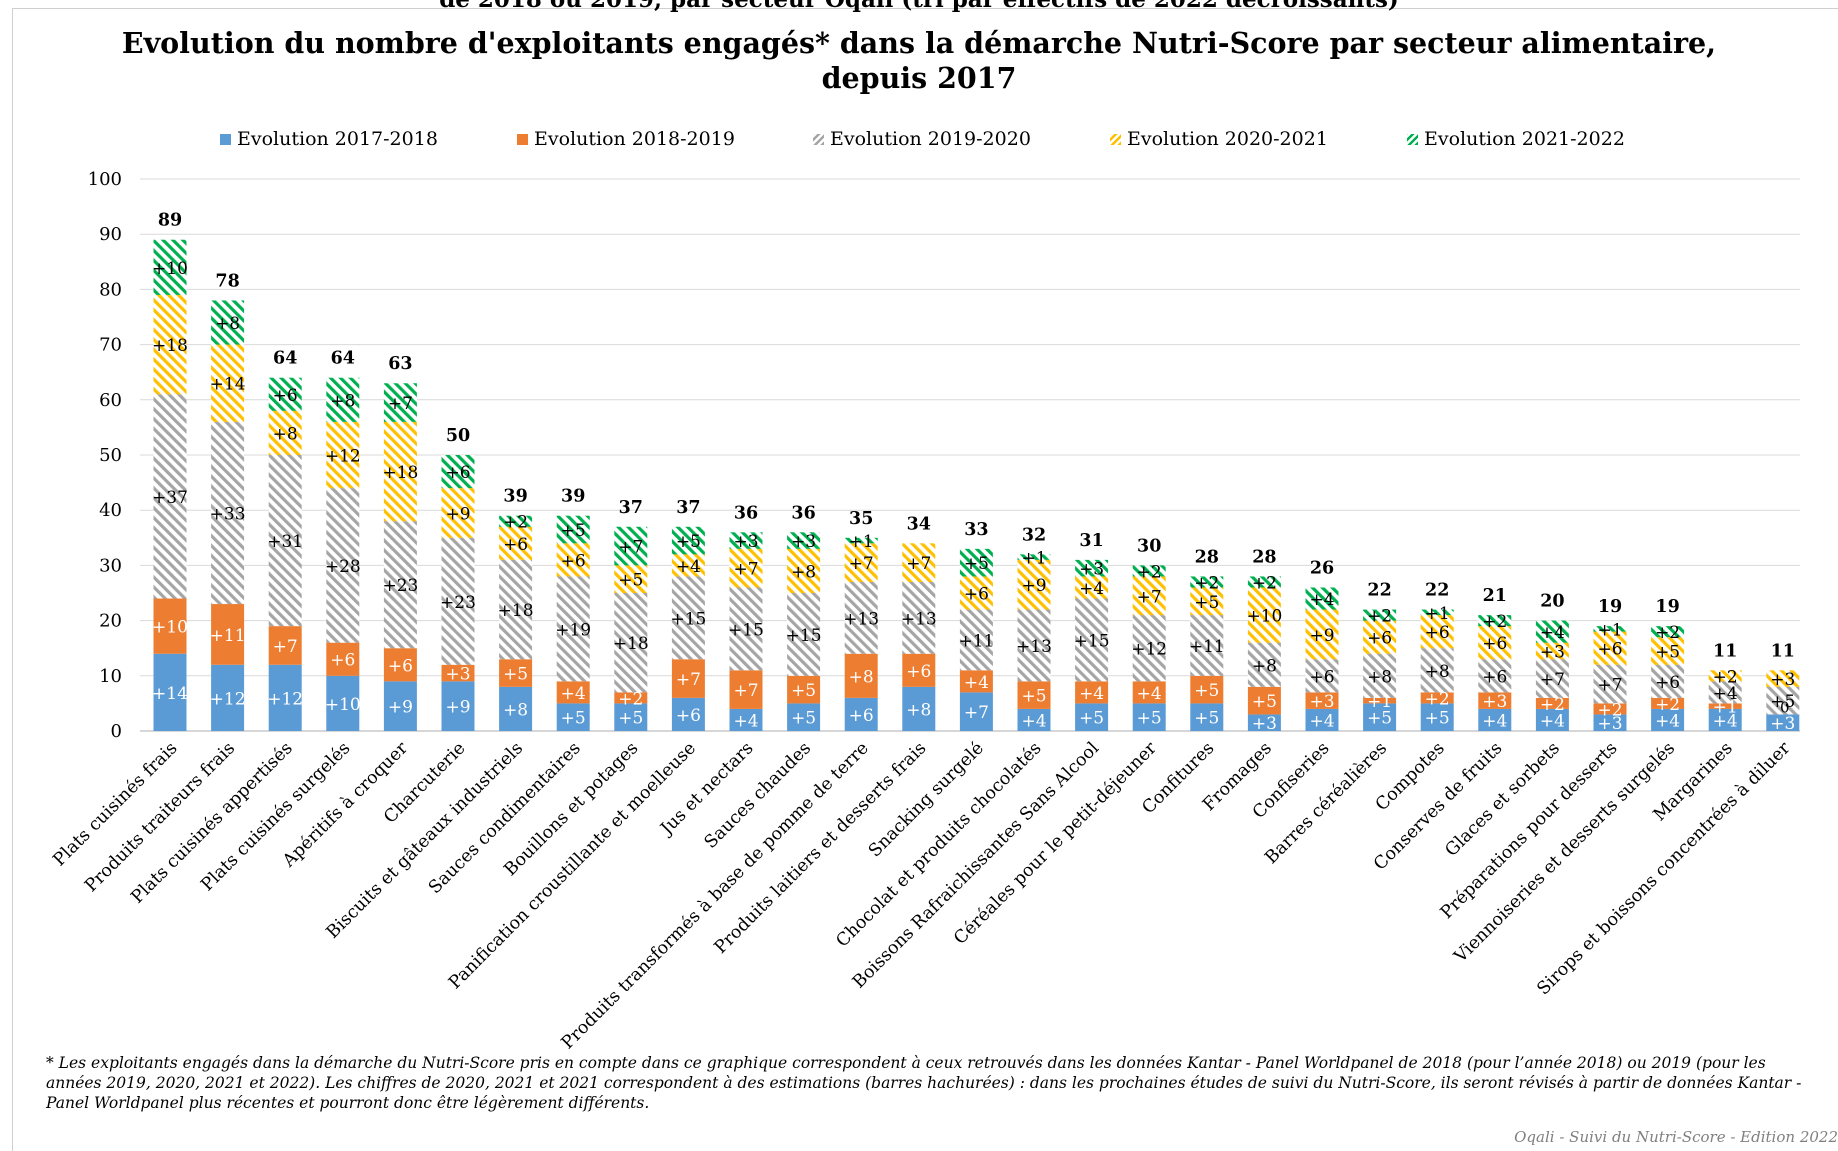 The width and height of the screenshot is (1838, 1151). Describe the element at coordinates (919, 78) in the screenshot. I see `chart-title-line-2: depuis 2017` at that location.